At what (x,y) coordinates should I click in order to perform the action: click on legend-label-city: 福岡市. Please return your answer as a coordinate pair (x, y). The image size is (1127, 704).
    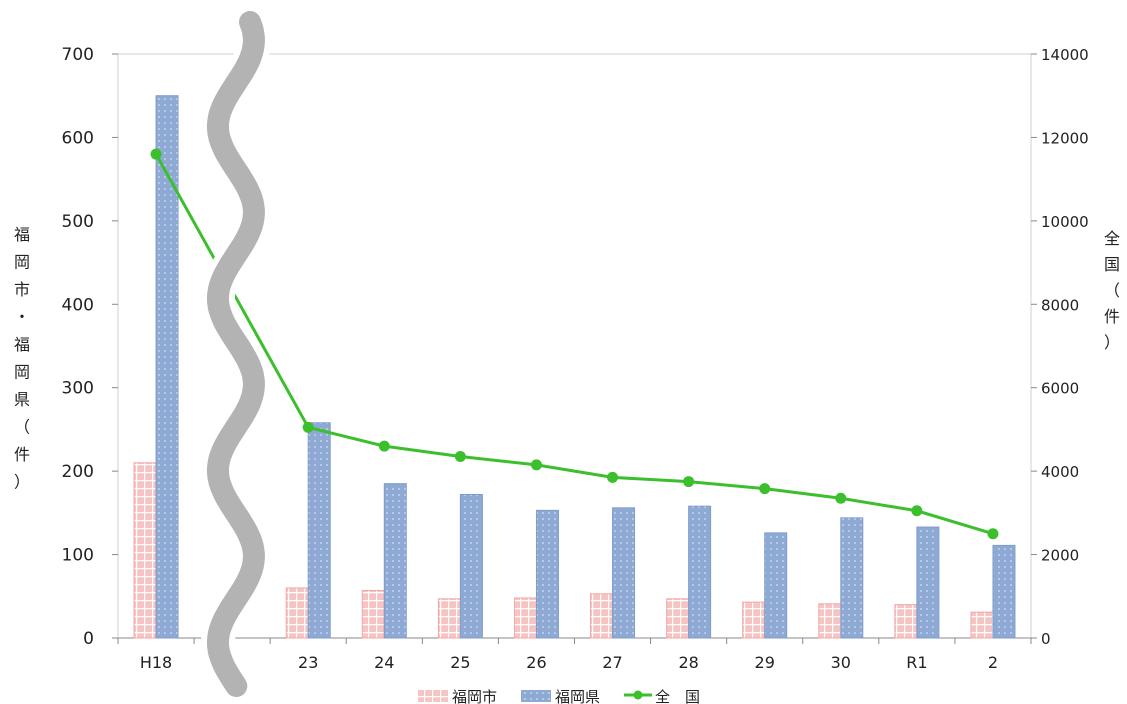
    Looking at the image, I should click on (474, 696).